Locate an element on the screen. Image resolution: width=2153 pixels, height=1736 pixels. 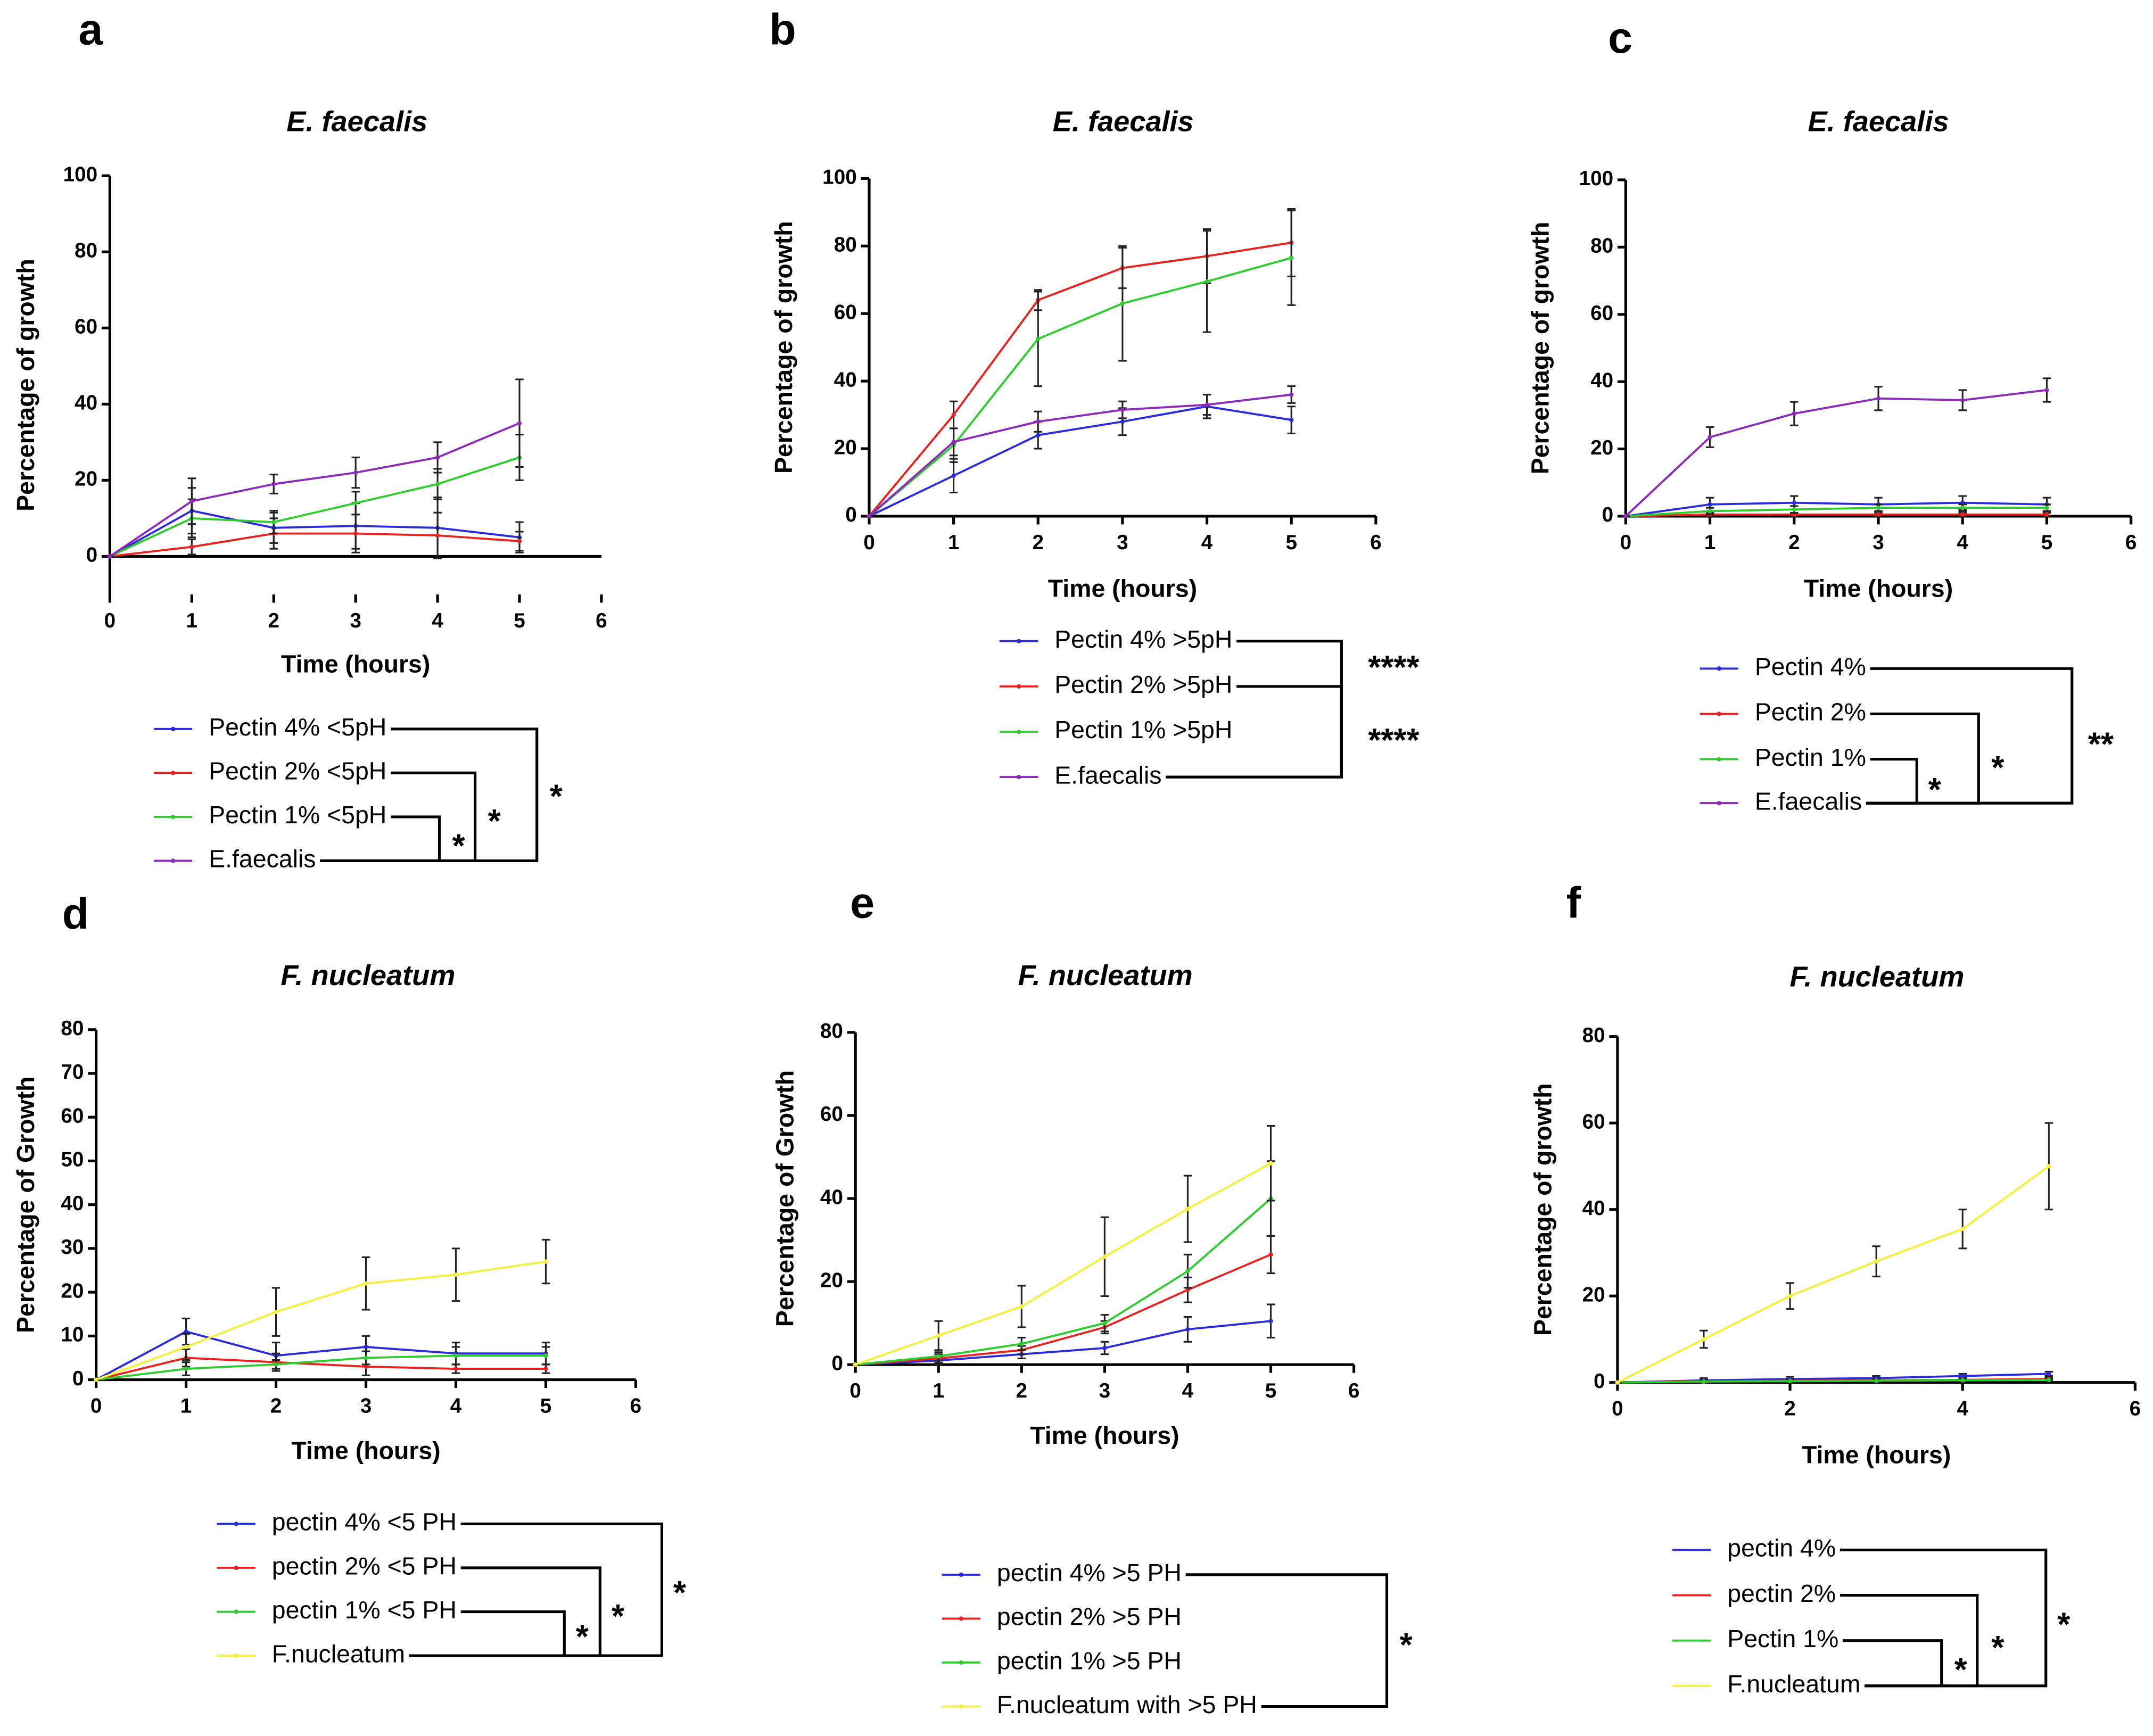
legend-label: Pectin 4% is located at coordinates (1811, 667).